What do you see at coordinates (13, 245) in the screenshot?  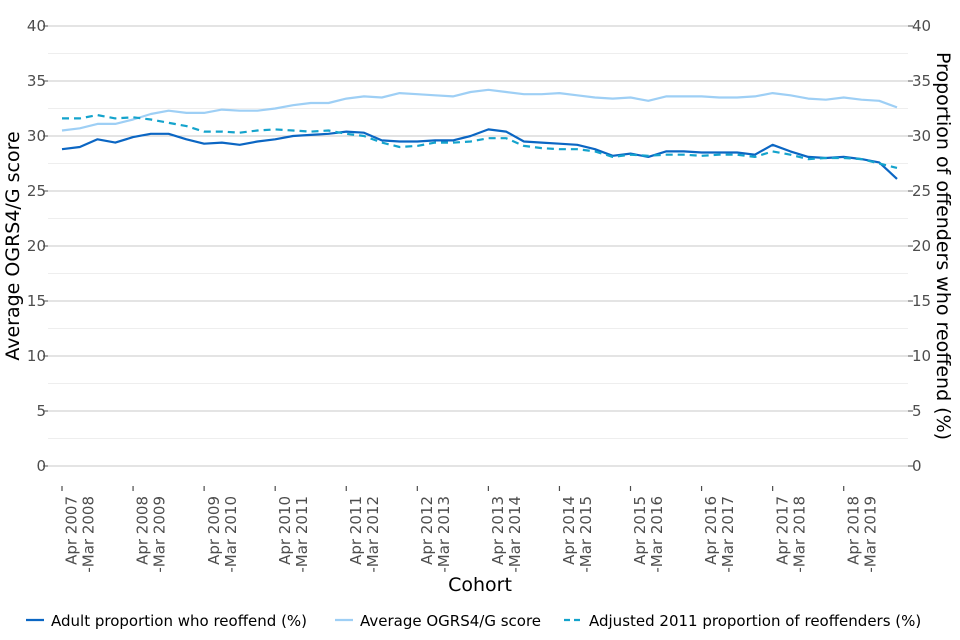 I see `y-axis-left-title: Average OGRS4/G score` at bounding box center [13, 245].